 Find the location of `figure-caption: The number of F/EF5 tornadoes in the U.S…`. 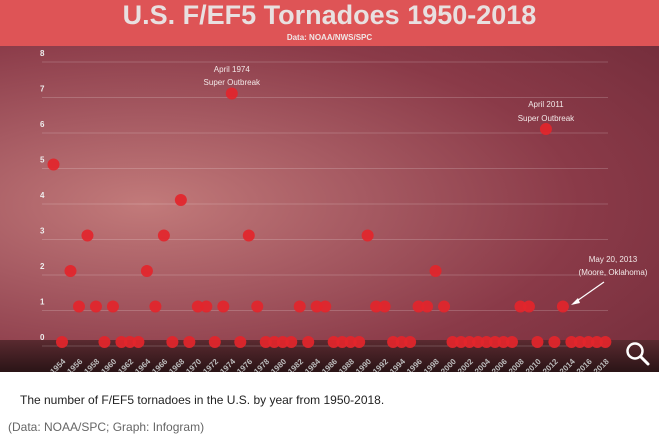

figure-caption: The number of F/EF5 tornadoes in the U.S… is located at coordinates (202, 400).